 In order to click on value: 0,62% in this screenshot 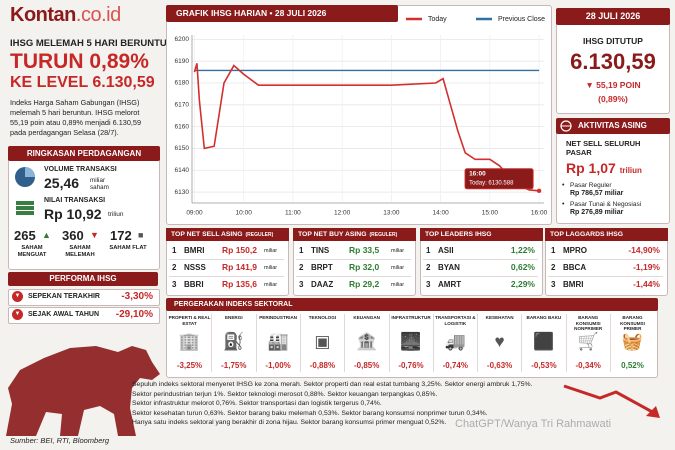, I will do `click(522, 267)`.